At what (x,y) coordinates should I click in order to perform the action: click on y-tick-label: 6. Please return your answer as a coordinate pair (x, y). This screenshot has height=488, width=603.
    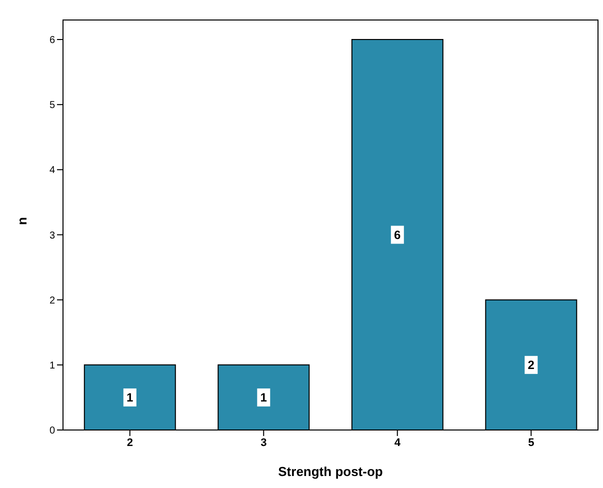
    Looking at the image, I should click on (52, 40).